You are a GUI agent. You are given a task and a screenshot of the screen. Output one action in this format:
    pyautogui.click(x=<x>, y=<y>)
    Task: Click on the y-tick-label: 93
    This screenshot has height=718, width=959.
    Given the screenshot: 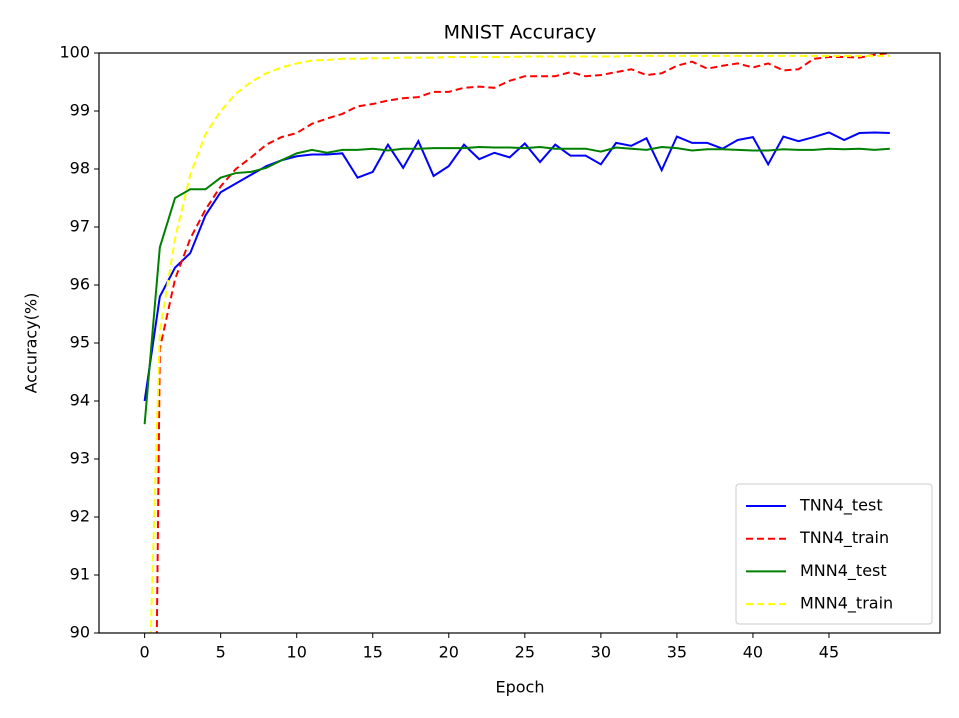 What is the action you would take?
    pyautogui.click(x=80, y=458)
    